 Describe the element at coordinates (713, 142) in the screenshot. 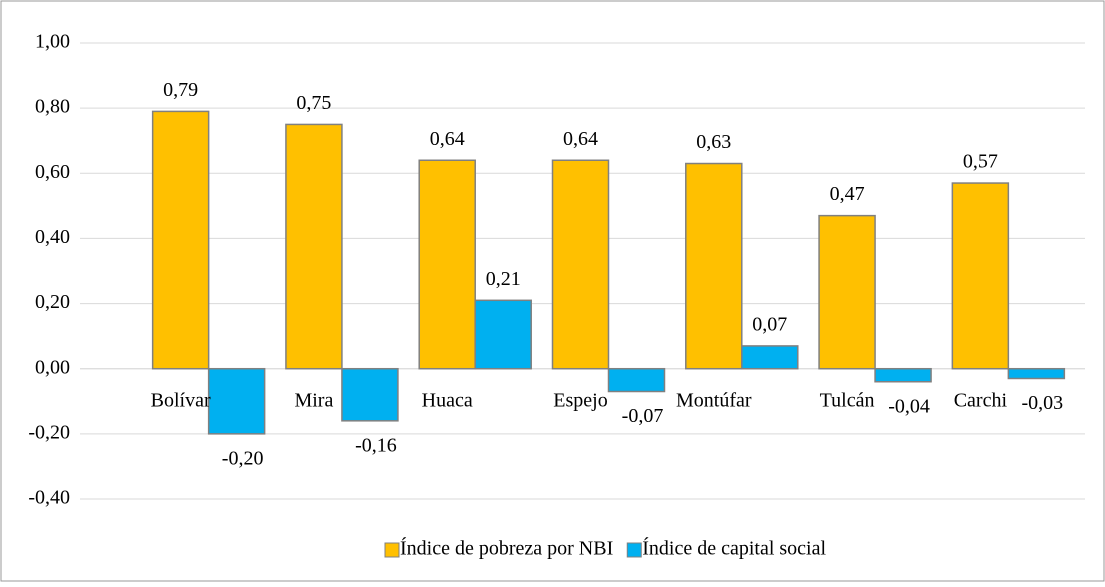

I see `data-label: 0,63` at that location.